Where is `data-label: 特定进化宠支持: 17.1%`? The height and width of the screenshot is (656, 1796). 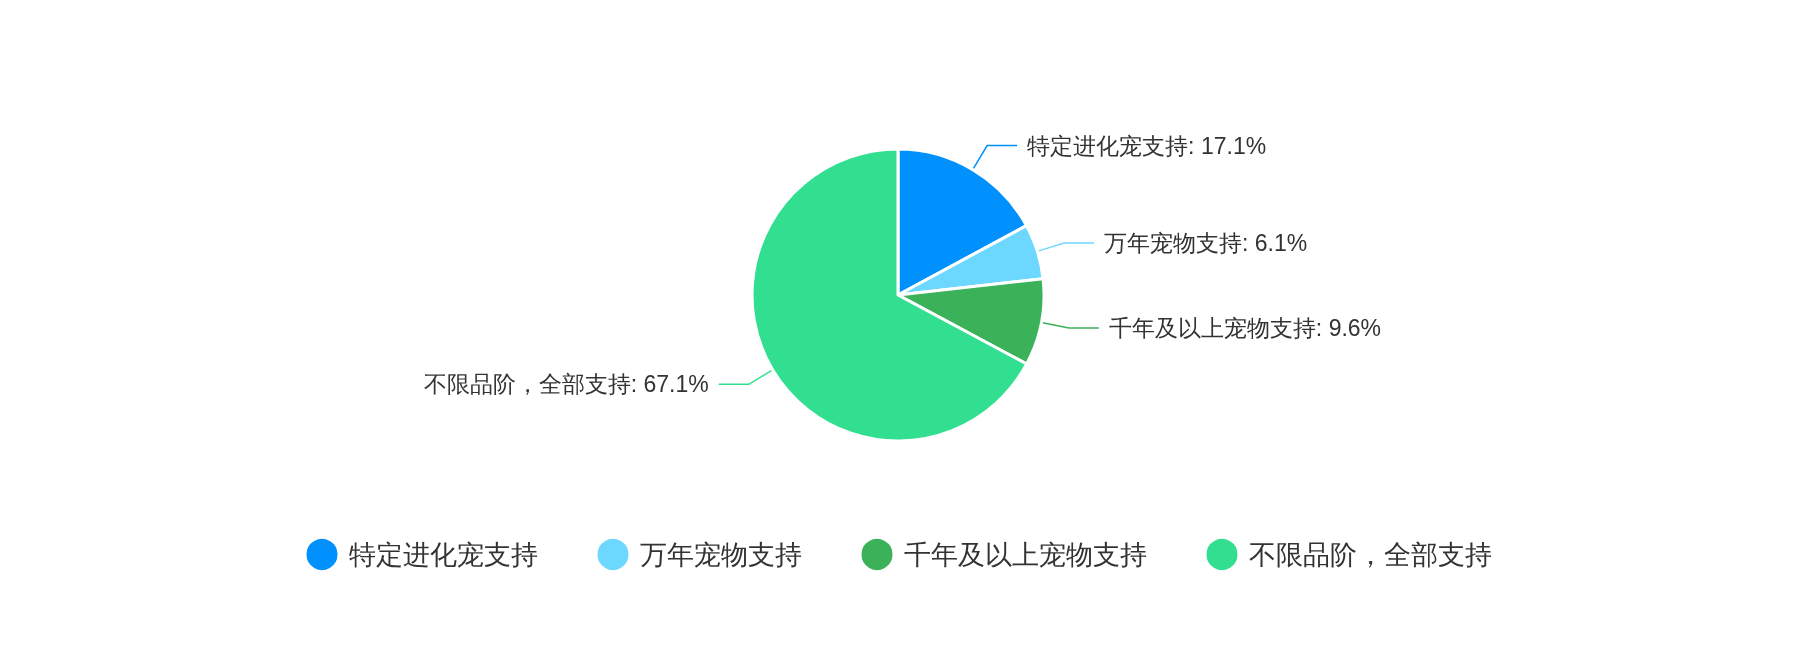 data-label: 特定进化宠支持: 17.1% is located at coordinates (1147, 145).